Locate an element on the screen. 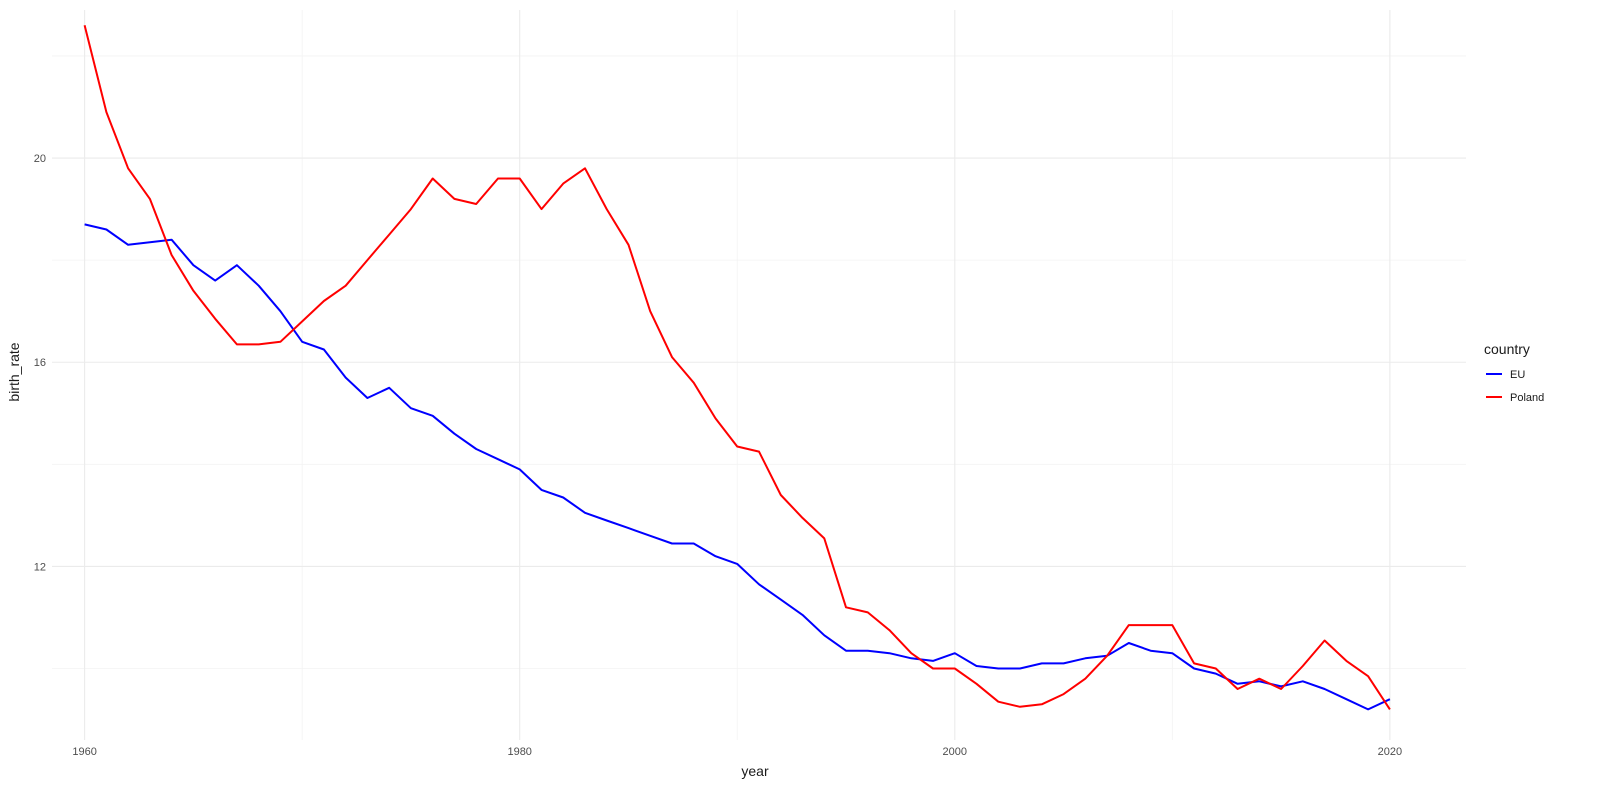 This screenshot has width=1600, height=800. legend: country EU Poland is located at coordinates (1514, 372).